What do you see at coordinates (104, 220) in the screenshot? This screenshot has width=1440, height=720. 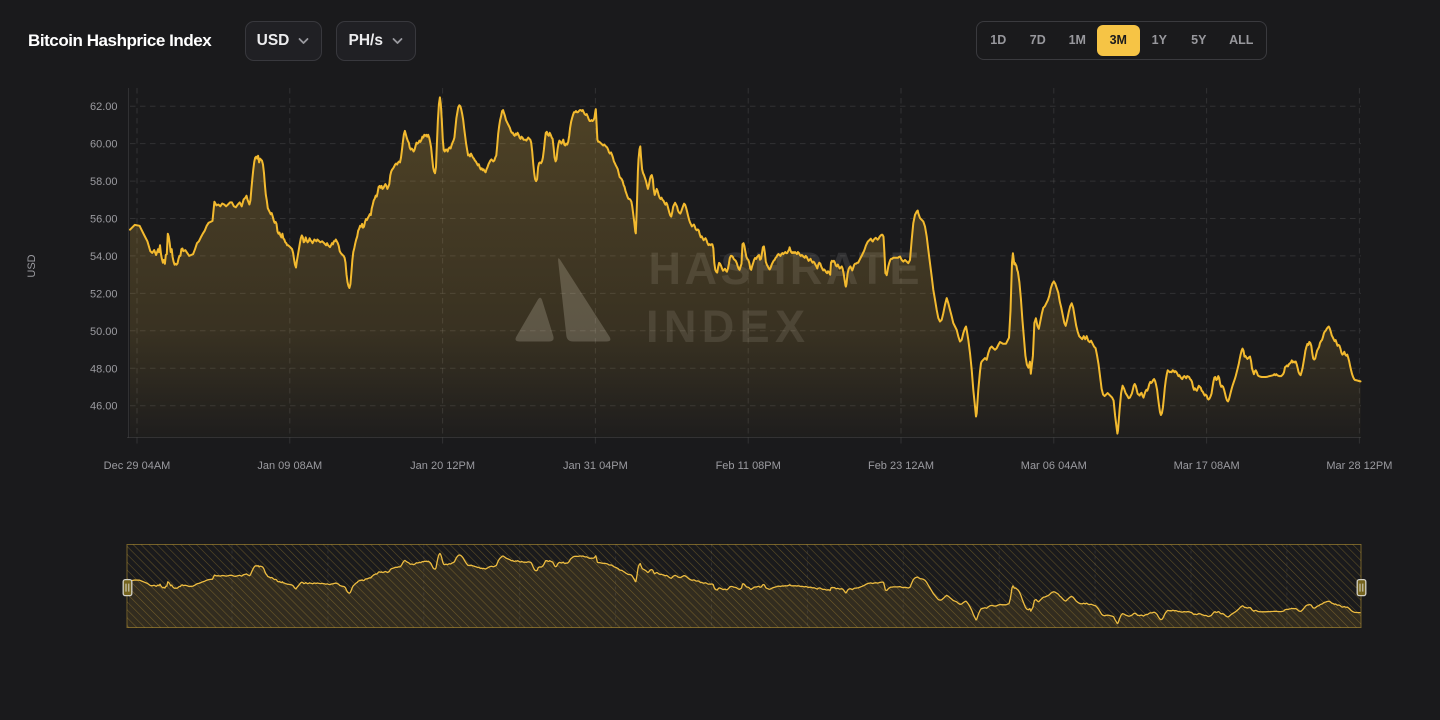 I see `svg-text: 56.00` at bounding box center [104, 220].